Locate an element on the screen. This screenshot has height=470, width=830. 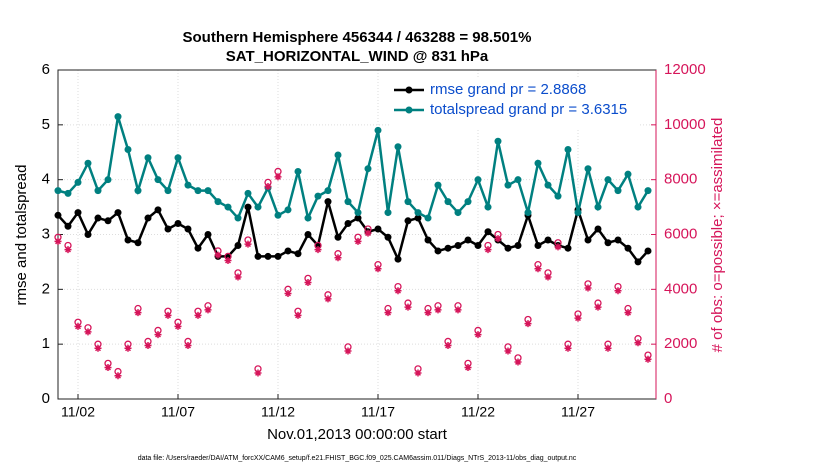
series-line is located at coordinates (353, 232).